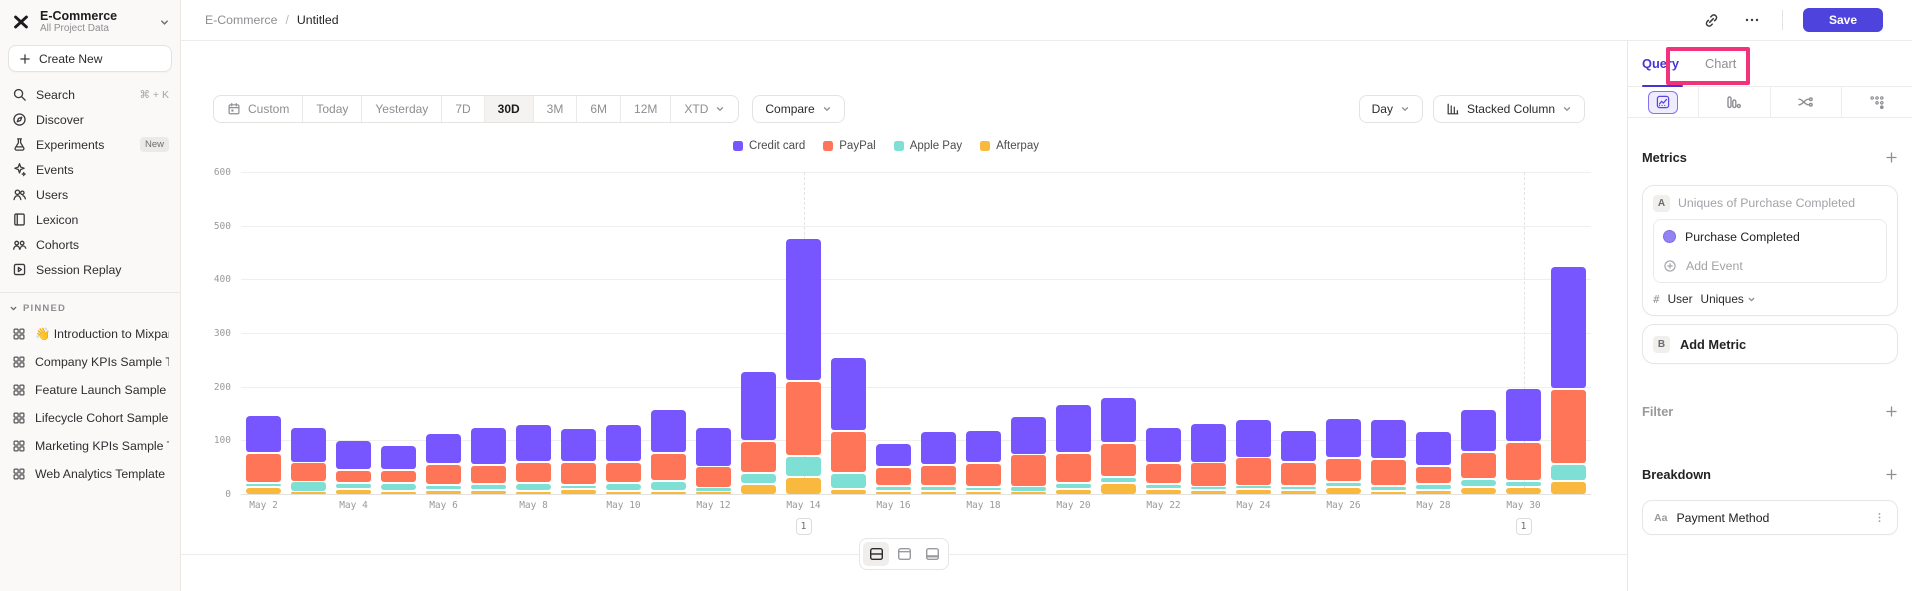 The width and height of the screenshot is (1912, 591). What do you see at coordinates (90, 119) in the screenshot?
I see `sidebar-item-discover: Discover` at bounding box center [90, 119].